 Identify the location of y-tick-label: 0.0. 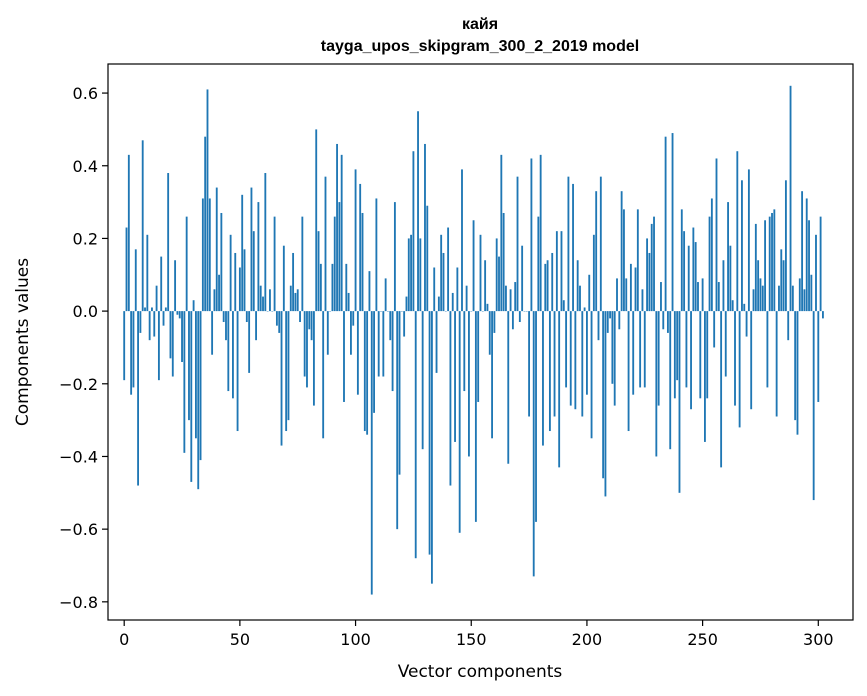
(85, 311).